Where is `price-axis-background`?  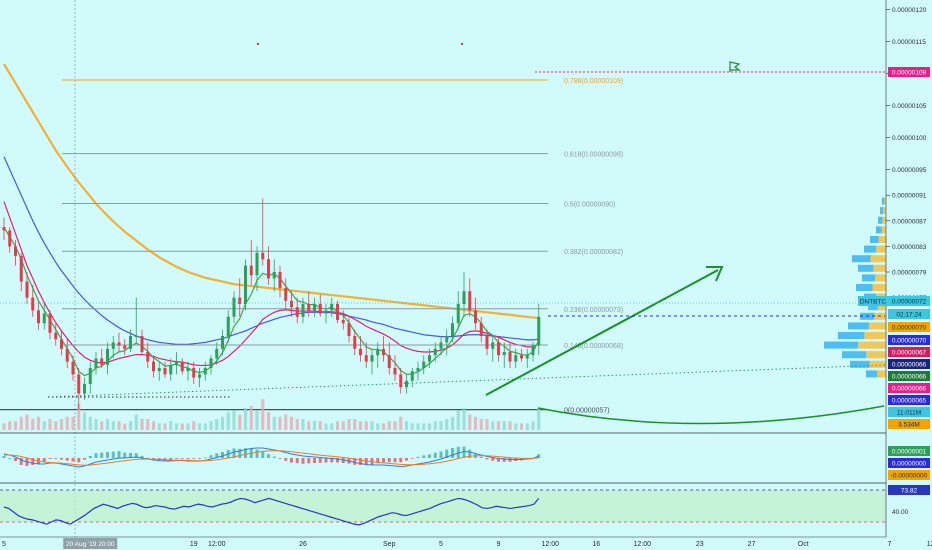
price-axis-background is located at coordinates (909, 268).